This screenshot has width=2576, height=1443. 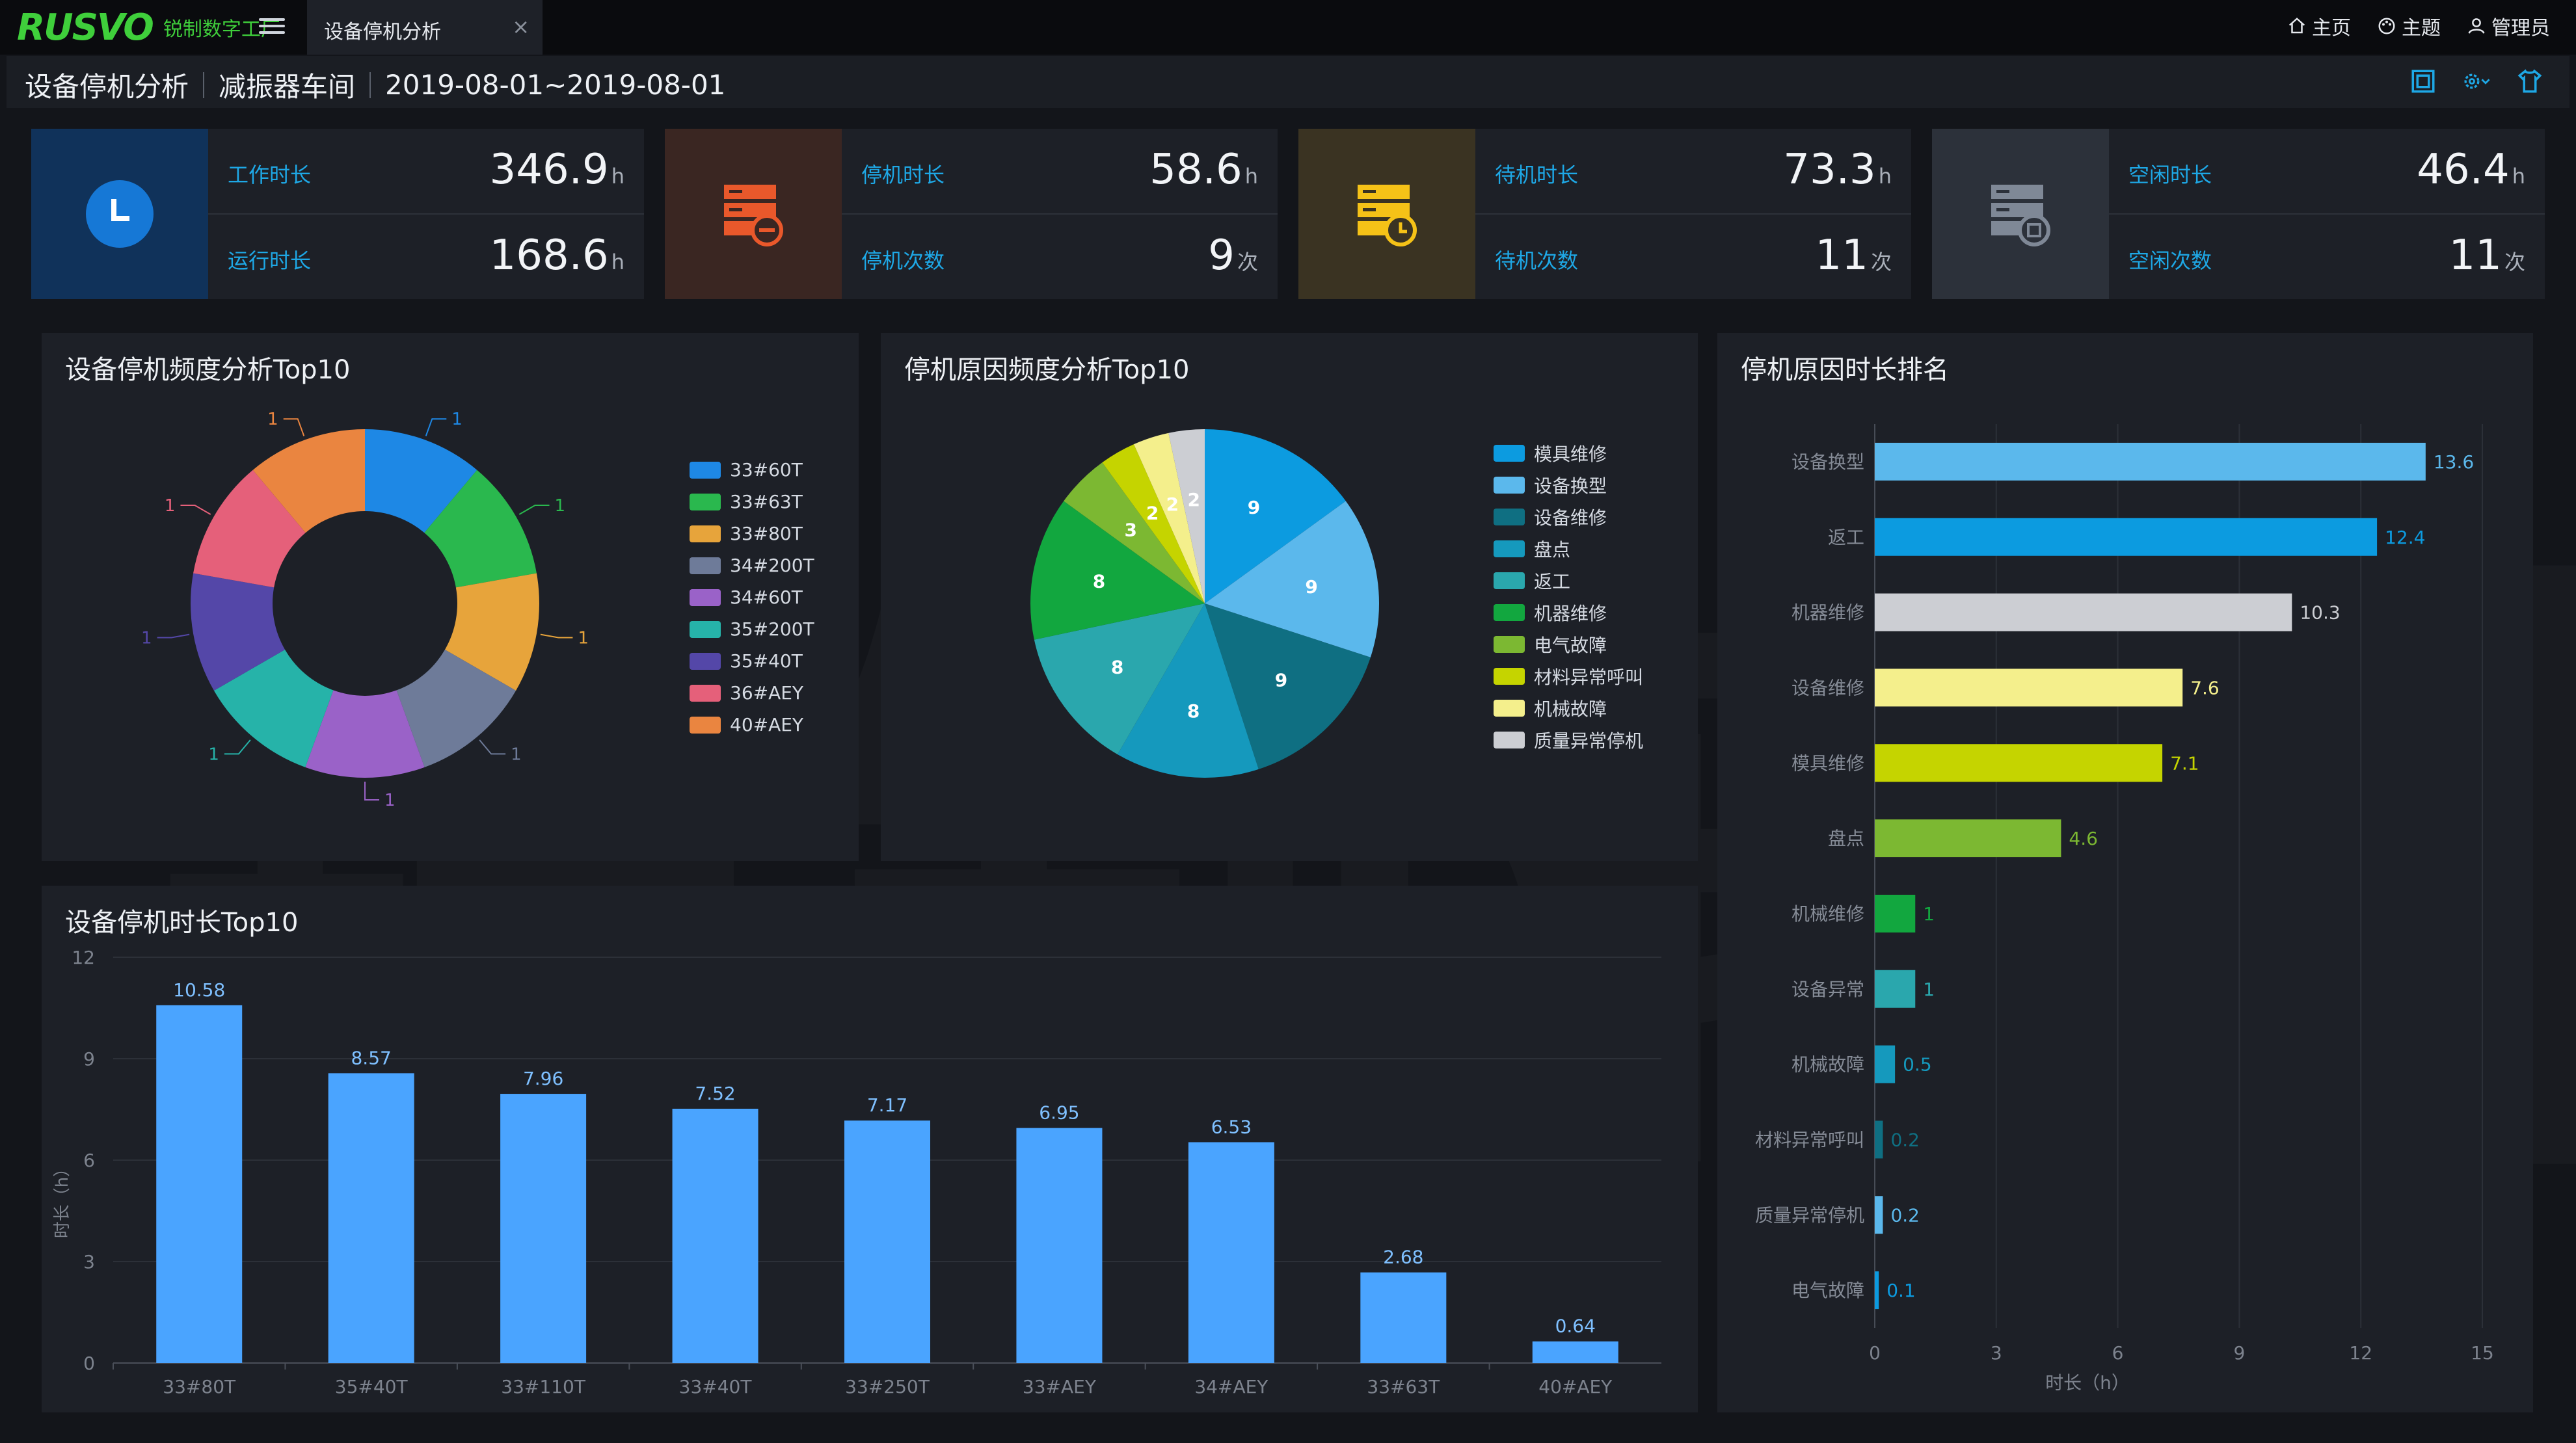 I want to click on pie-legend-item: 设备维修, so click(x=1568, y=517).